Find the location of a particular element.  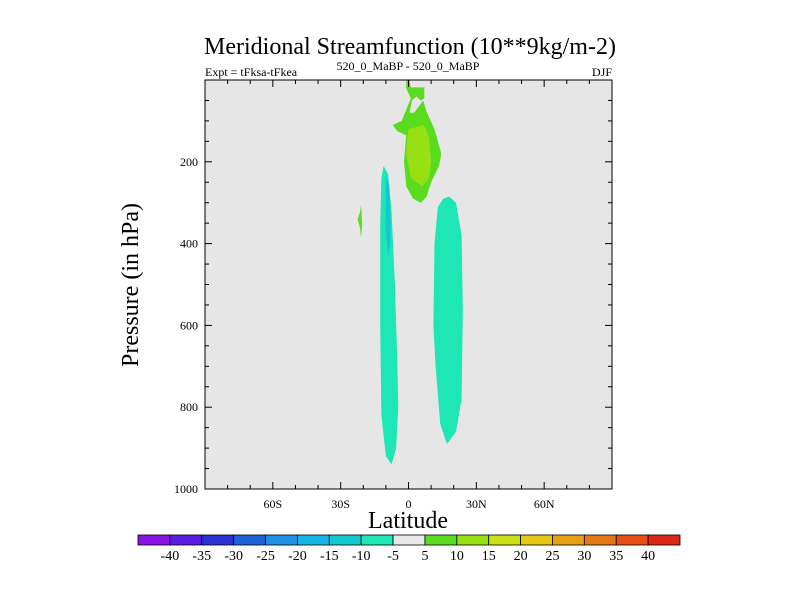

colorbar-label: 20 is located at coordinates (521, 556).